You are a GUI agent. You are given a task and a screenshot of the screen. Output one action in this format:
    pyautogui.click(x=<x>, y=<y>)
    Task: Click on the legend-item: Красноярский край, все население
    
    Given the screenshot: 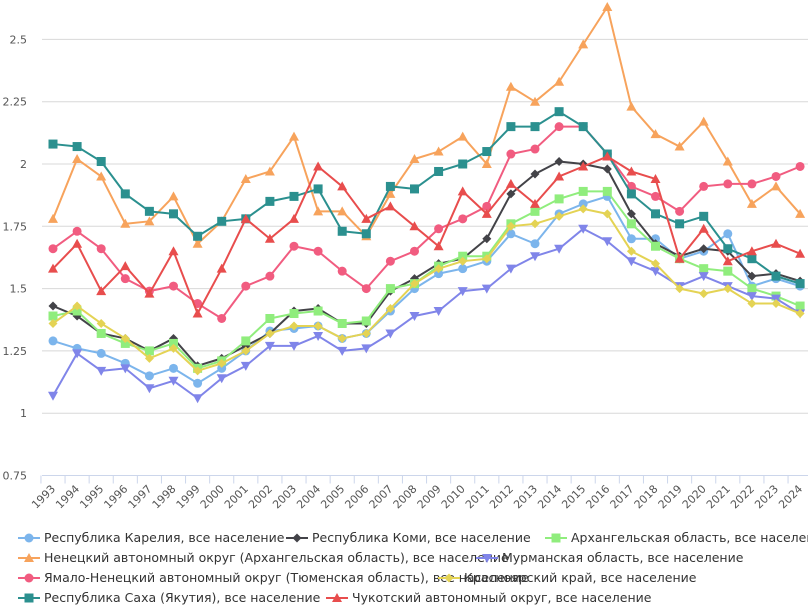 What is the action you would take?
    pyautogui.click(x=567, y=577)
    